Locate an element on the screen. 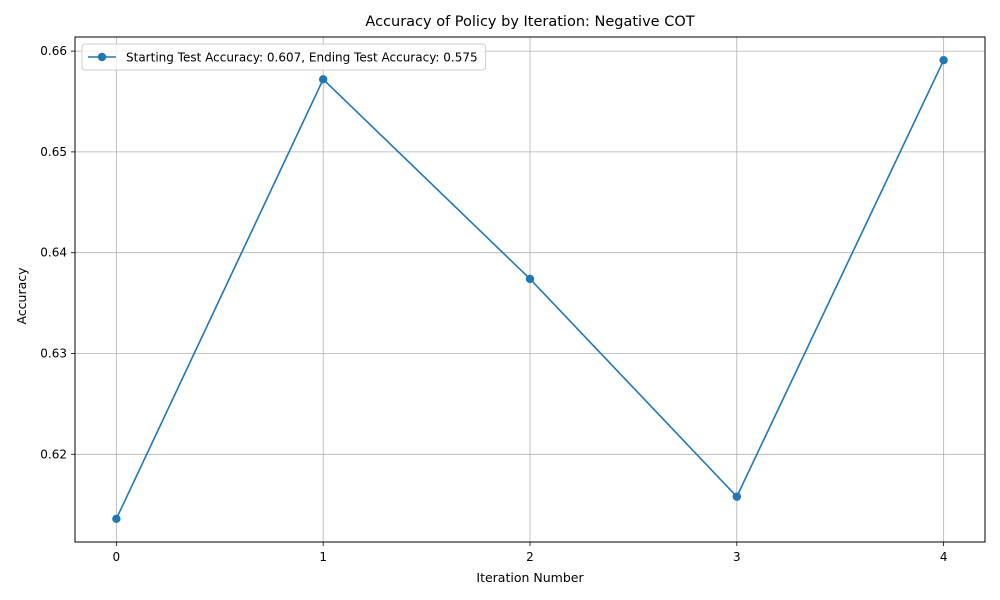 This screenshot has width=1000, height=600. legend-box is located at coordinates (284, 57).